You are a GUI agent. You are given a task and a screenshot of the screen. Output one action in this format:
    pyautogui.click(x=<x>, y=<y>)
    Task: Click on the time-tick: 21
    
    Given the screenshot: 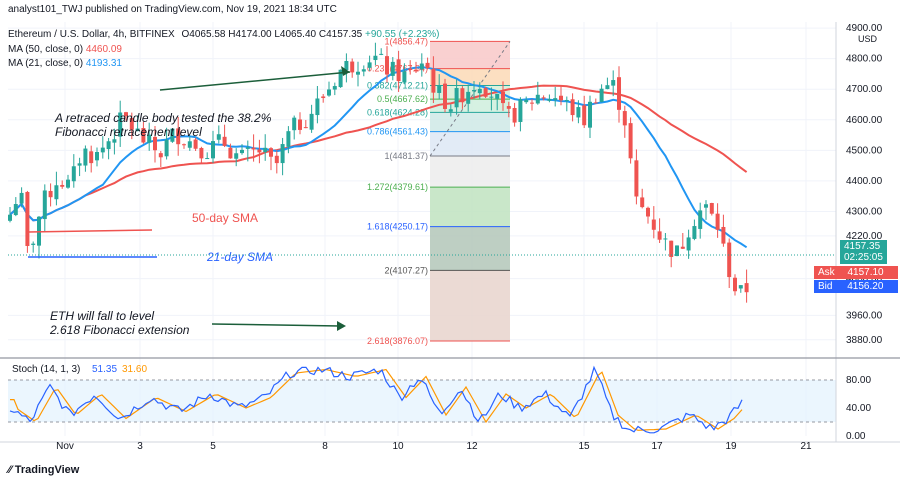 What is the action you would take?
    pyautogui.click(x=806, y=446)
    